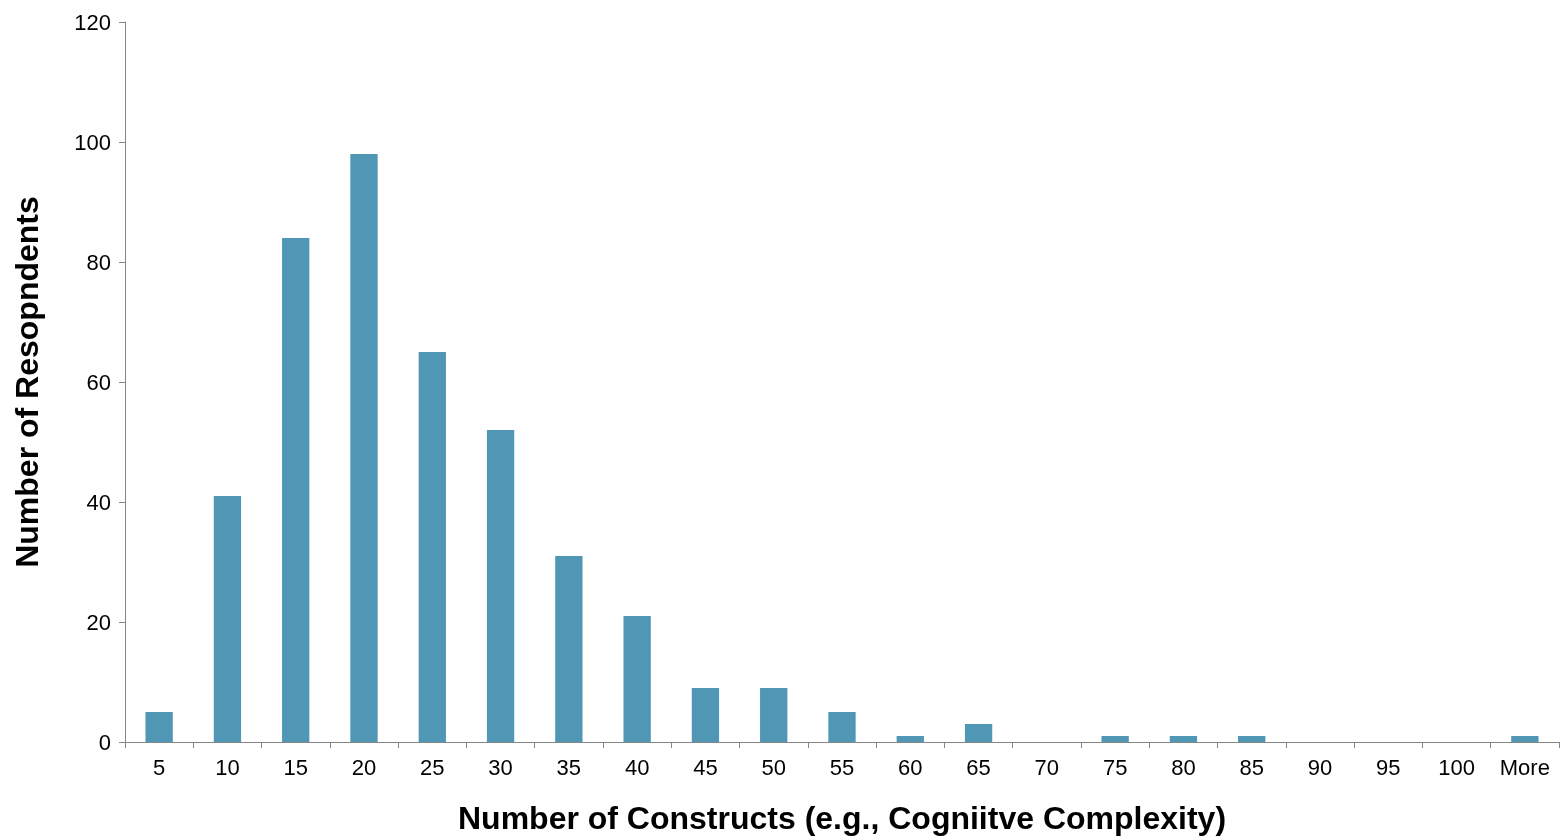 The width and height of the screenshot is (1565, 839). I want to click on x-tick-label: 95, so click(1388, 767).